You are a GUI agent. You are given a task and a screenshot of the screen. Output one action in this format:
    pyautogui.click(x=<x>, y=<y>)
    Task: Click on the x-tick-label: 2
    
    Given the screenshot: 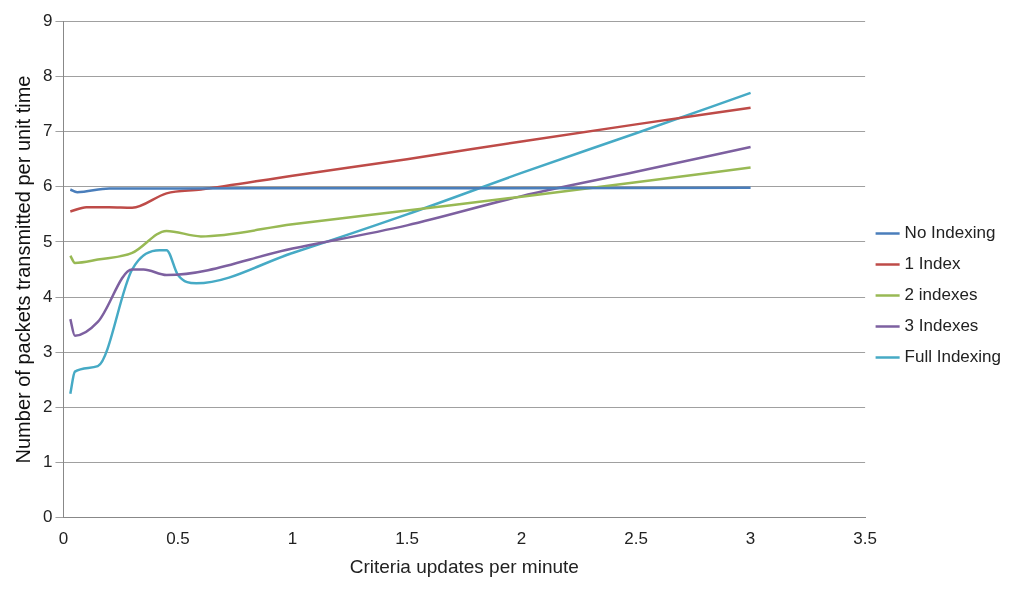 What is the action you would take?
    pyautogui.click(x=521, y=538)
    